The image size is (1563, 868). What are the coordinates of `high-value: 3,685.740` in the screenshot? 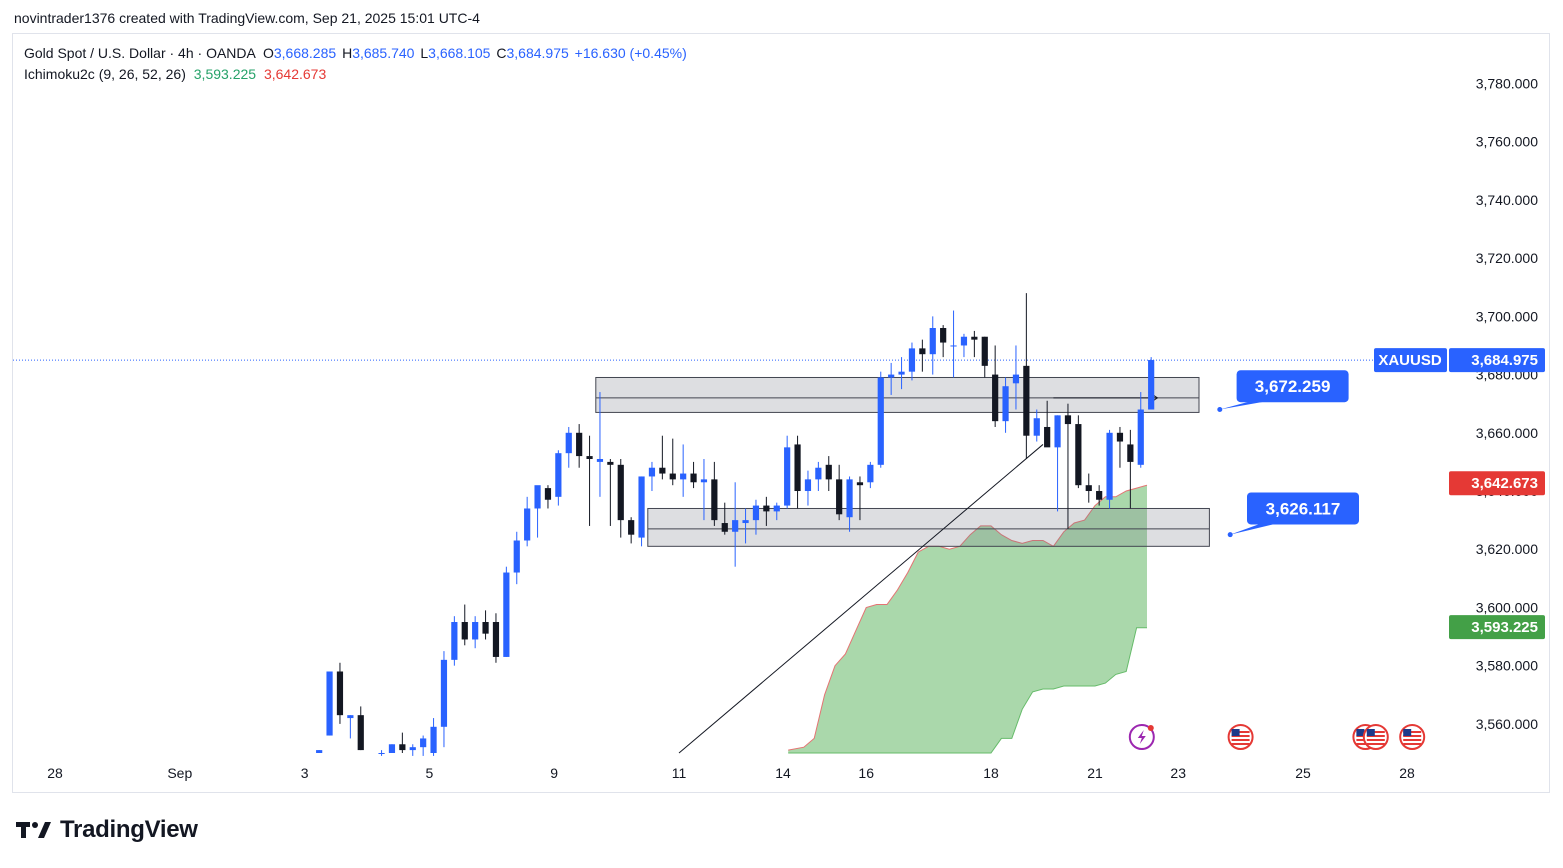 It's located at (383, 53).